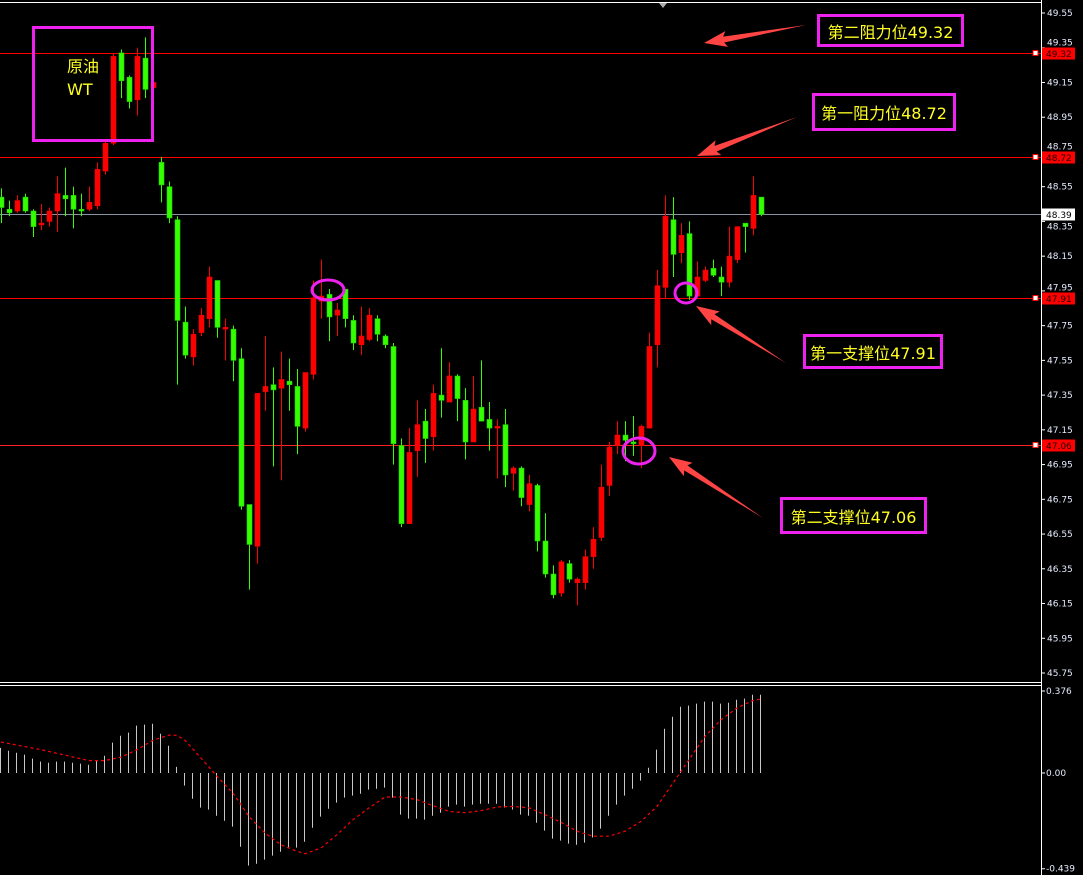 The image size is (1083, 875). I want to click on current-price-tag, so click(1058, 214).